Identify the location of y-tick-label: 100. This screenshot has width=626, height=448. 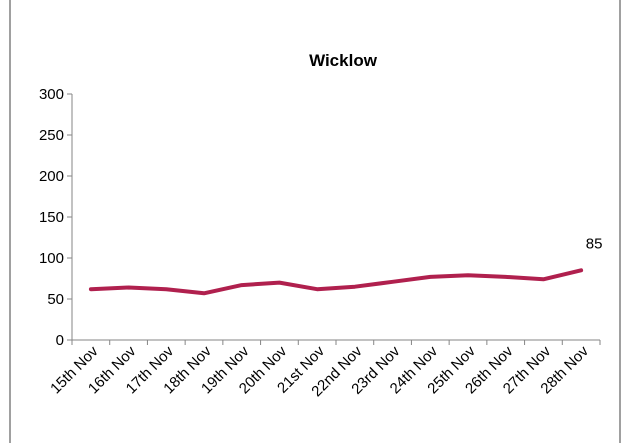
(51, 258).